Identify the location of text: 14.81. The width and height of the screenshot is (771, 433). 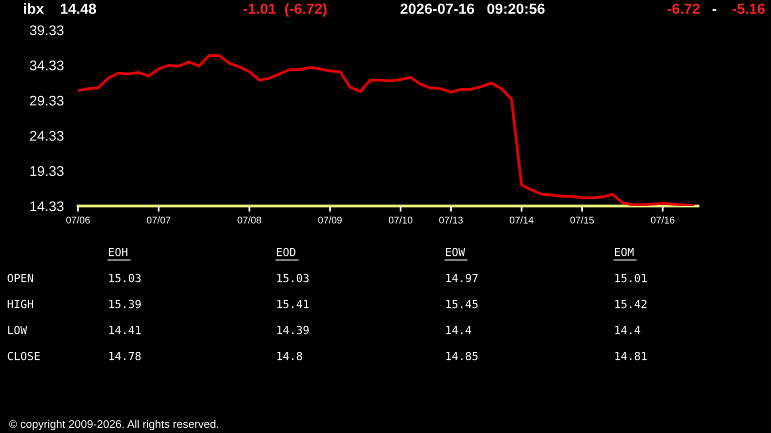
(631, 356).